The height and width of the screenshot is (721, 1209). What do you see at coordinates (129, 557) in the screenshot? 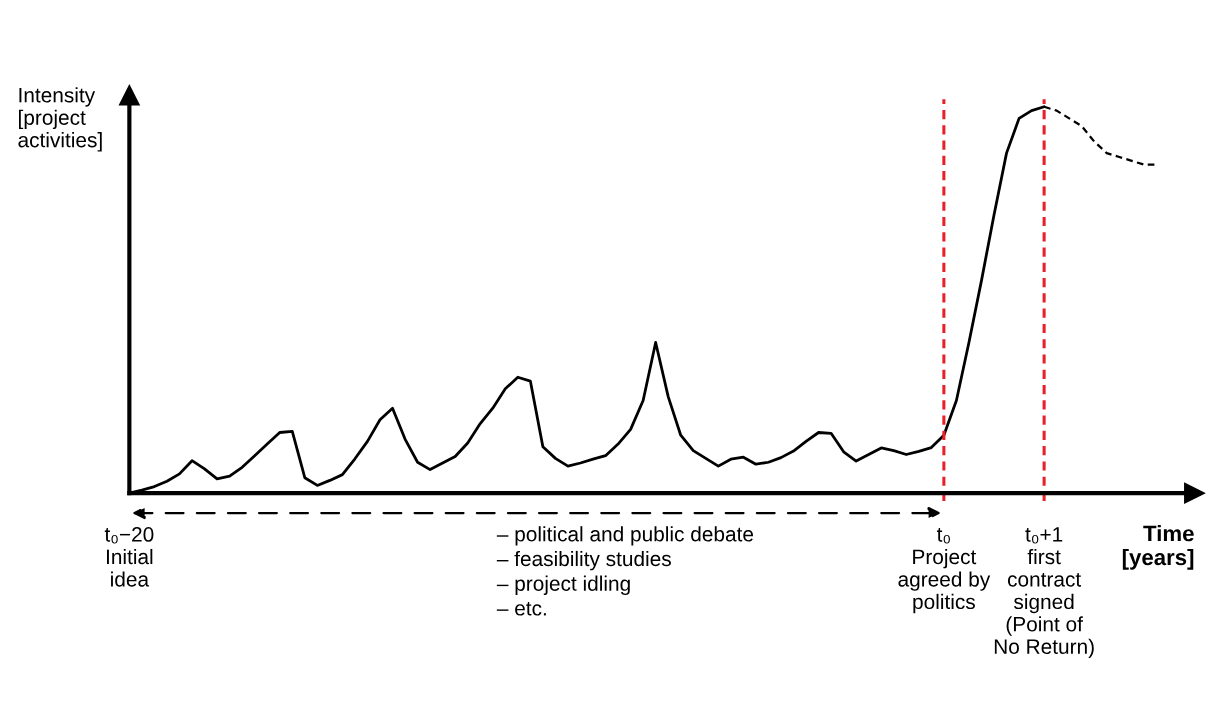
I see `x-tick-label: t₀−20 Initial idea` at bounding box center [129, 557].